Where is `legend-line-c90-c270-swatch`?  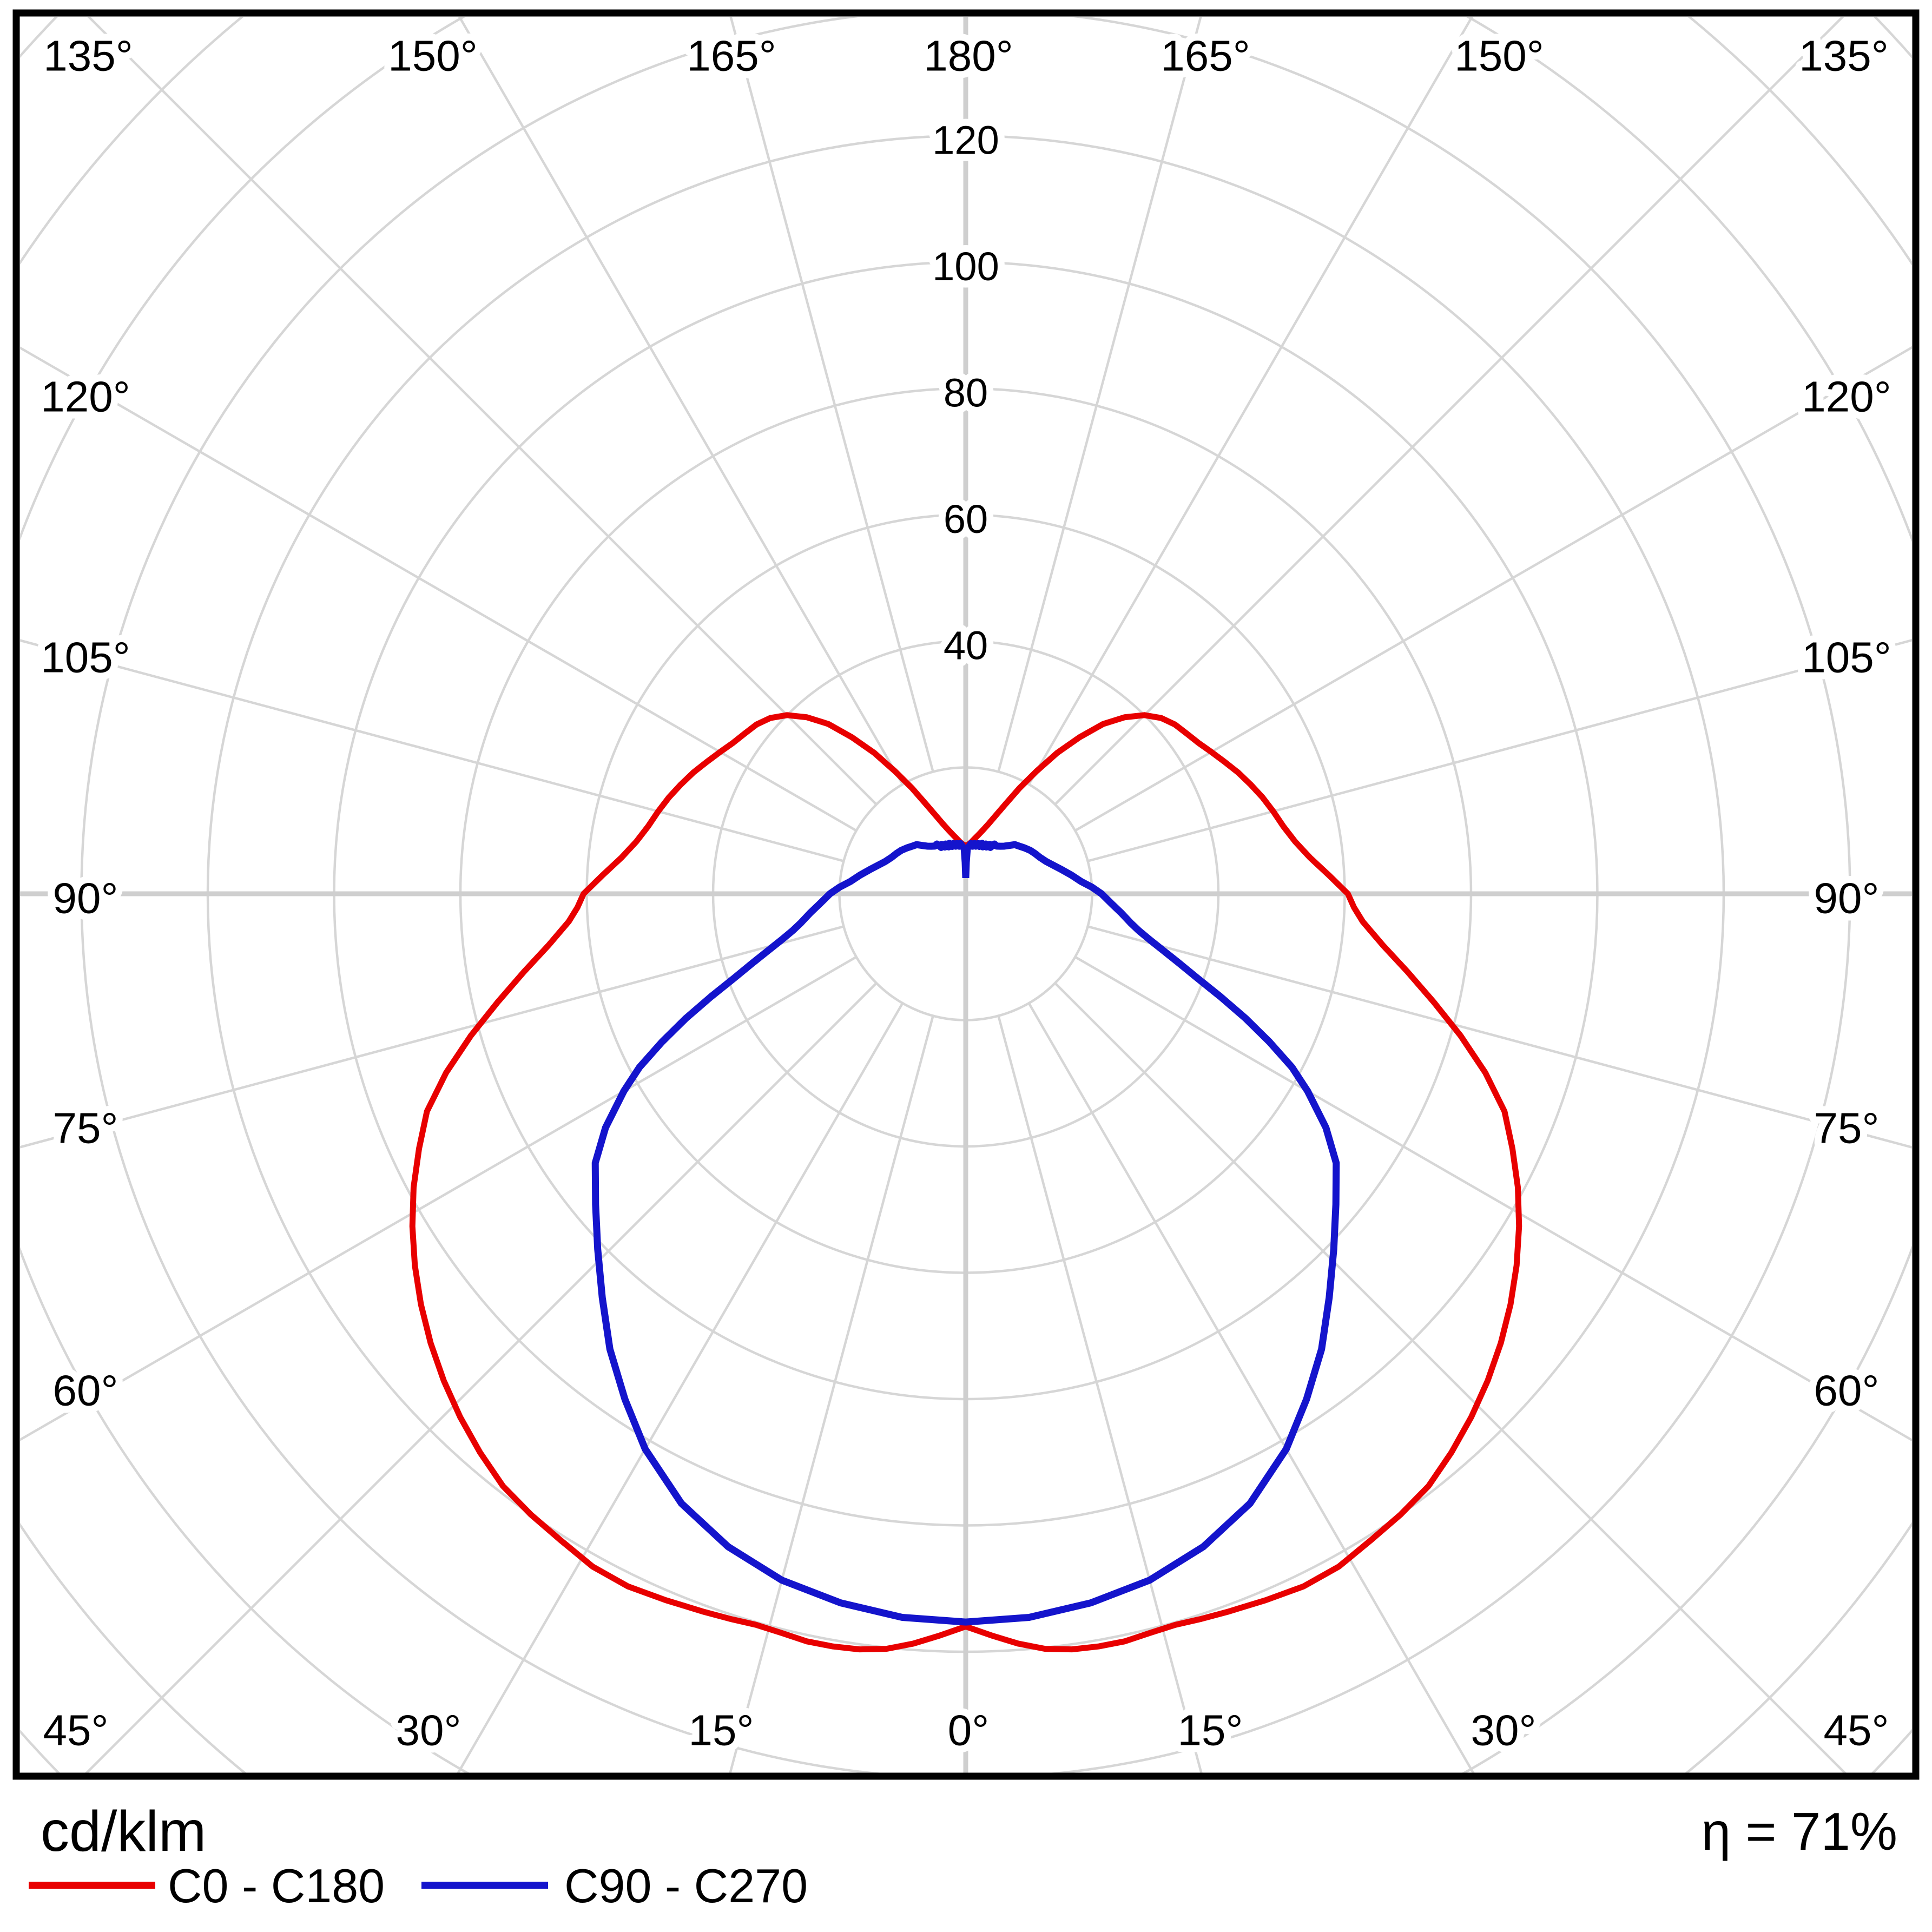 legend-line-c90-c270-swatch is located at coordinates (484, 1886).